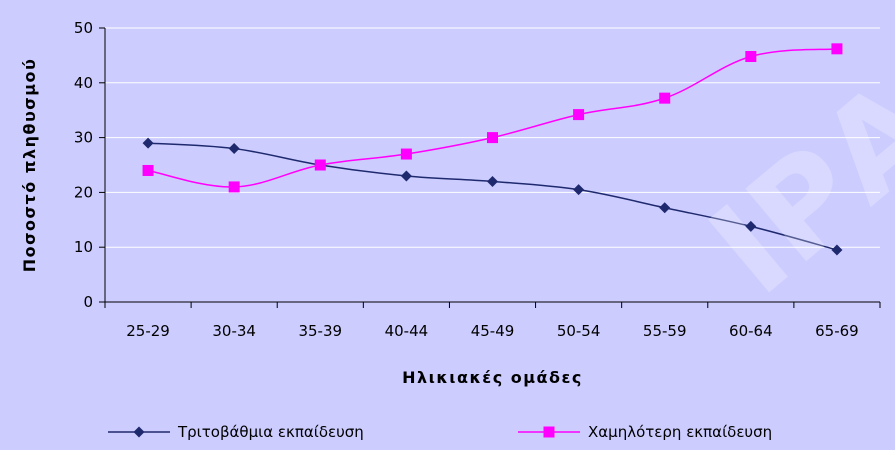  I want to click on x-tick-label: 40-44, so click(407, 331).